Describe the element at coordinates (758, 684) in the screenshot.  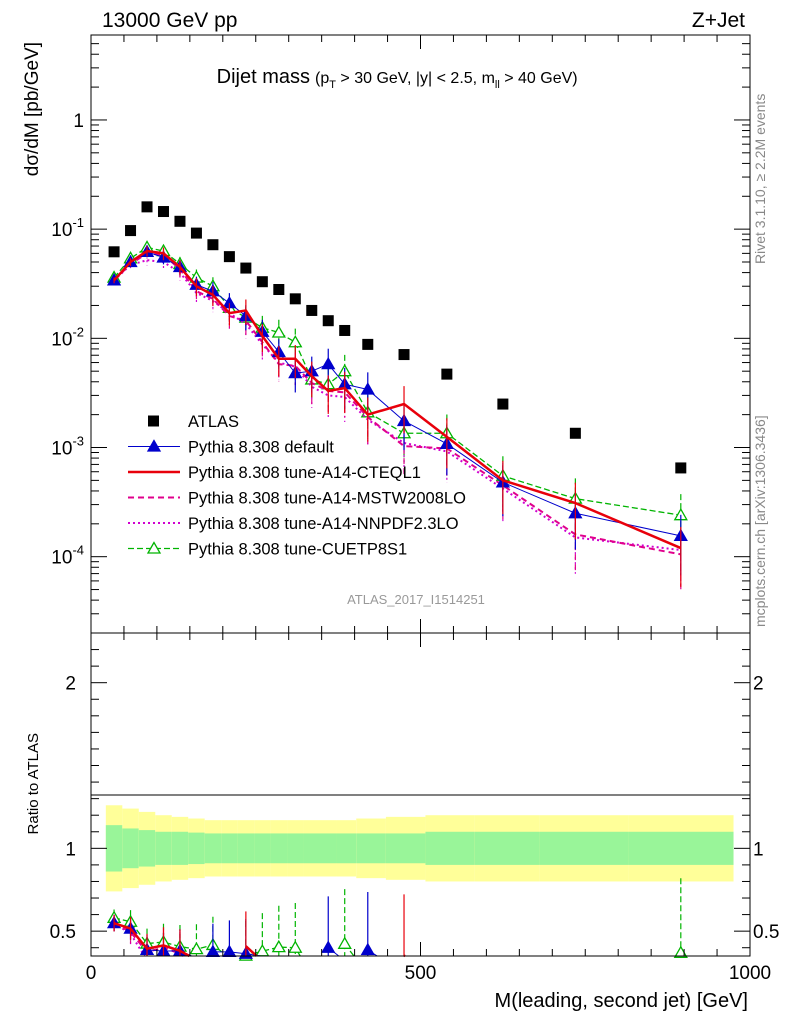
I see `ratio-y-tick-label-right: 2` at that location.